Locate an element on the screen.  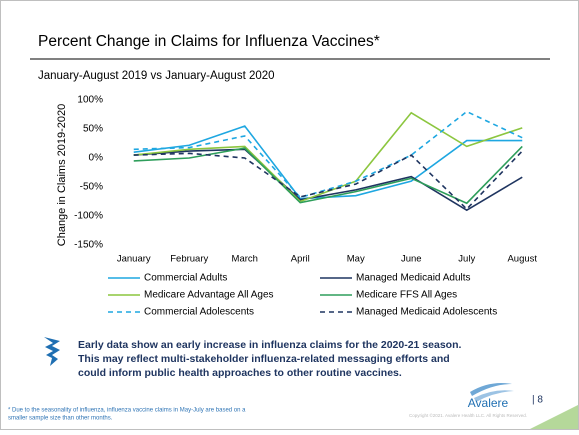
legend-label: Managed Medicaid Adolescents is located at coordinates (426, 312).